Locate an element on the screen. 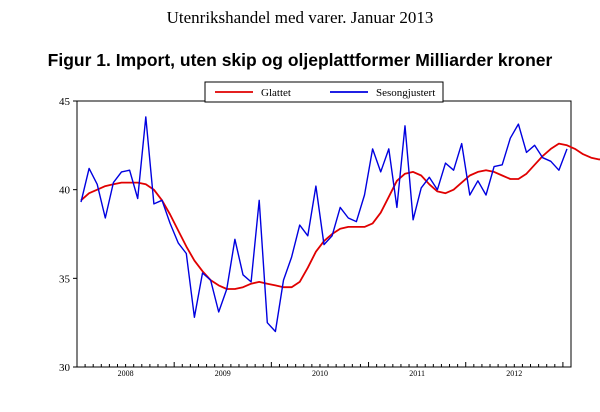 The width and height of the screenshot is (600, 412). page-title: Utenrikshandel med varer. Januar 2013 is located at coordinates (300, 17).